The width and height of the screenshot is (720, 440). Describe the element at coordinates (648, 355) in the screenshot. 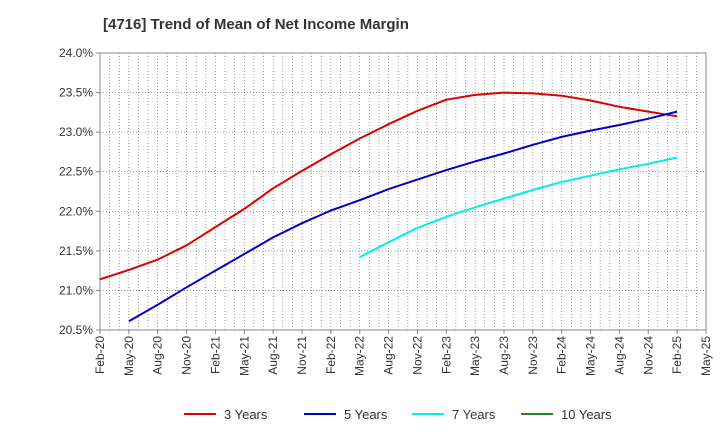

I see `x-tick-label: Nov-24` at that location.